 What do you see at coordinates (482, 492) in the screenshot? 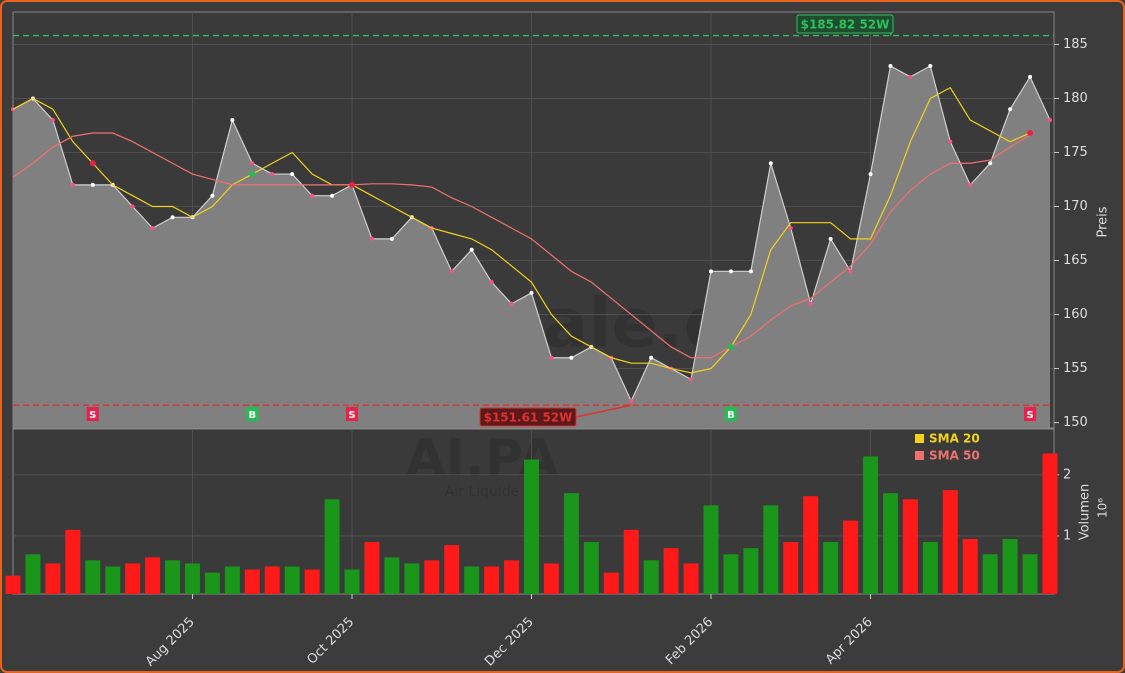
I see `watermark-company: Air Liquide` at bounding box center [482, 492].